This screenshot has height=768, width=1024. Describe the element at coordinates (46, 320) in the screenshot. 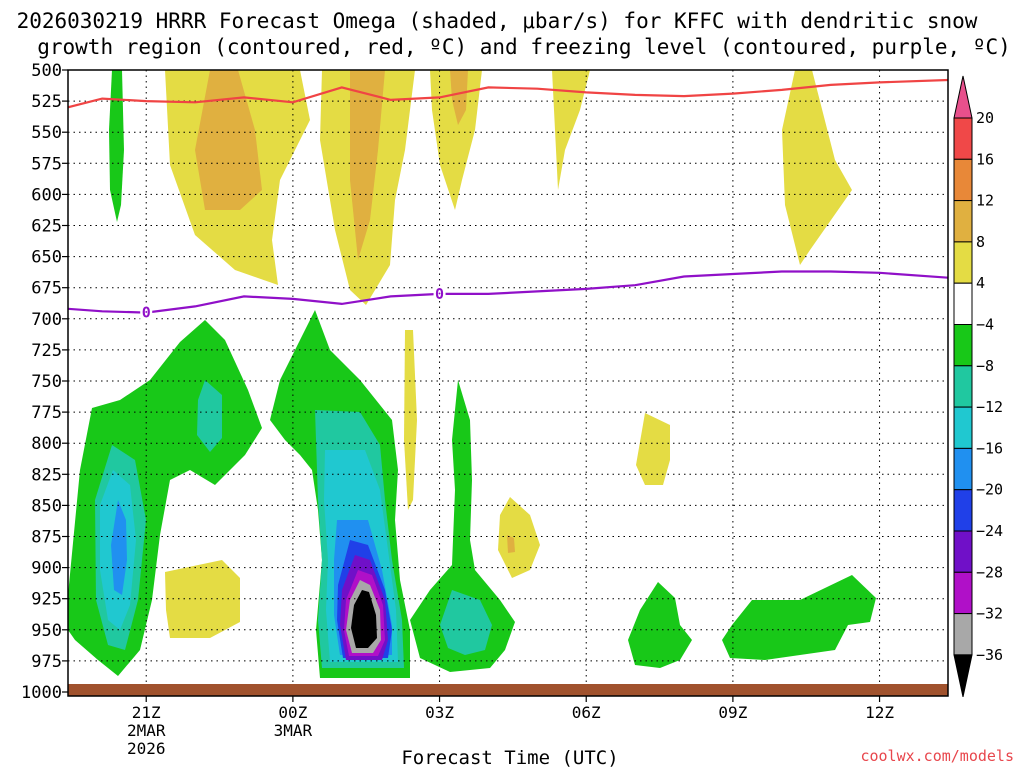

I see `y-tick-label: 700` at that location.